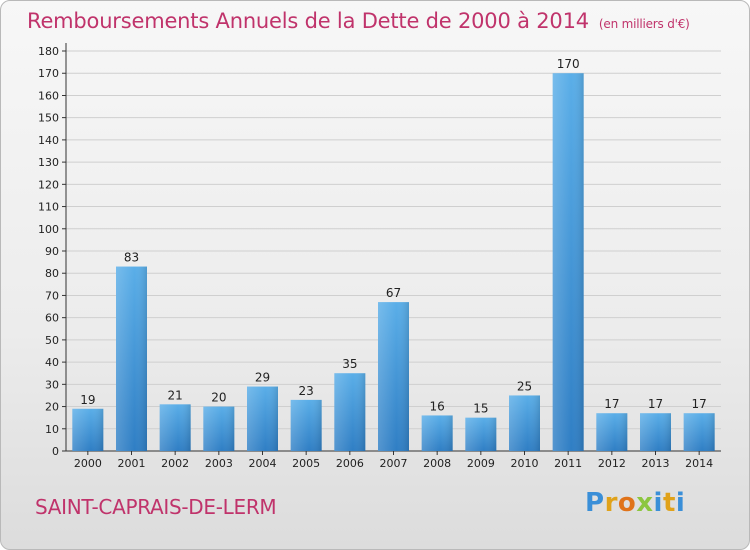 This screenshot has width=750, height=550. Describe the element at coordinates (350, 463) in the screenshot. I see `x-tick-label: 2006` at that location.